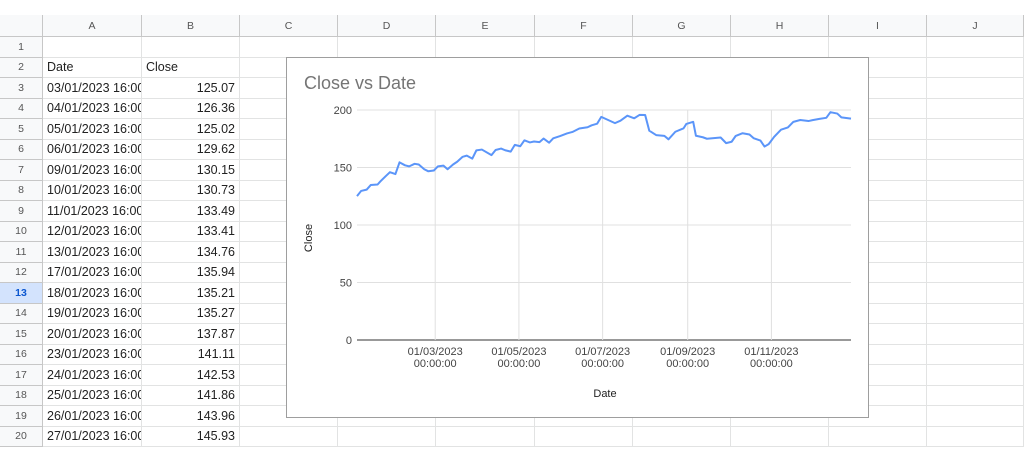 The width and height of the screenshot is (1024, 463). Describe the element at coordinates (92, 231) in the screenshot. I see `date-cell: 12/01/2023 16:00:00` at that location.